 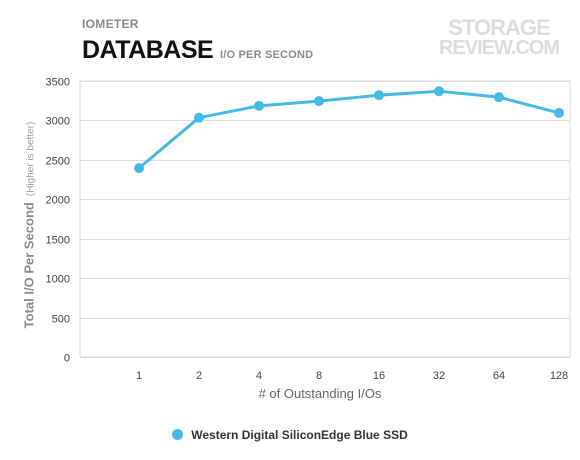 I want to click on y-tick-label: 1000, so click(x=58, y=280).